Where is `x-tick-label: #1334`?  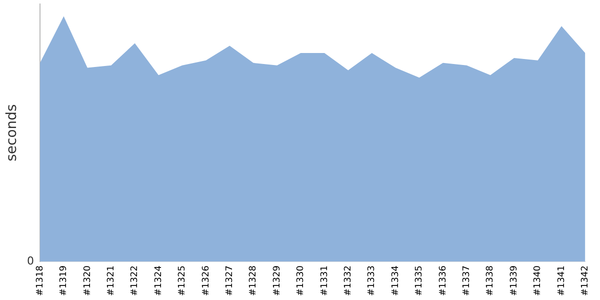
x-tick-label: #1334 is located at coordinates (395, 280).